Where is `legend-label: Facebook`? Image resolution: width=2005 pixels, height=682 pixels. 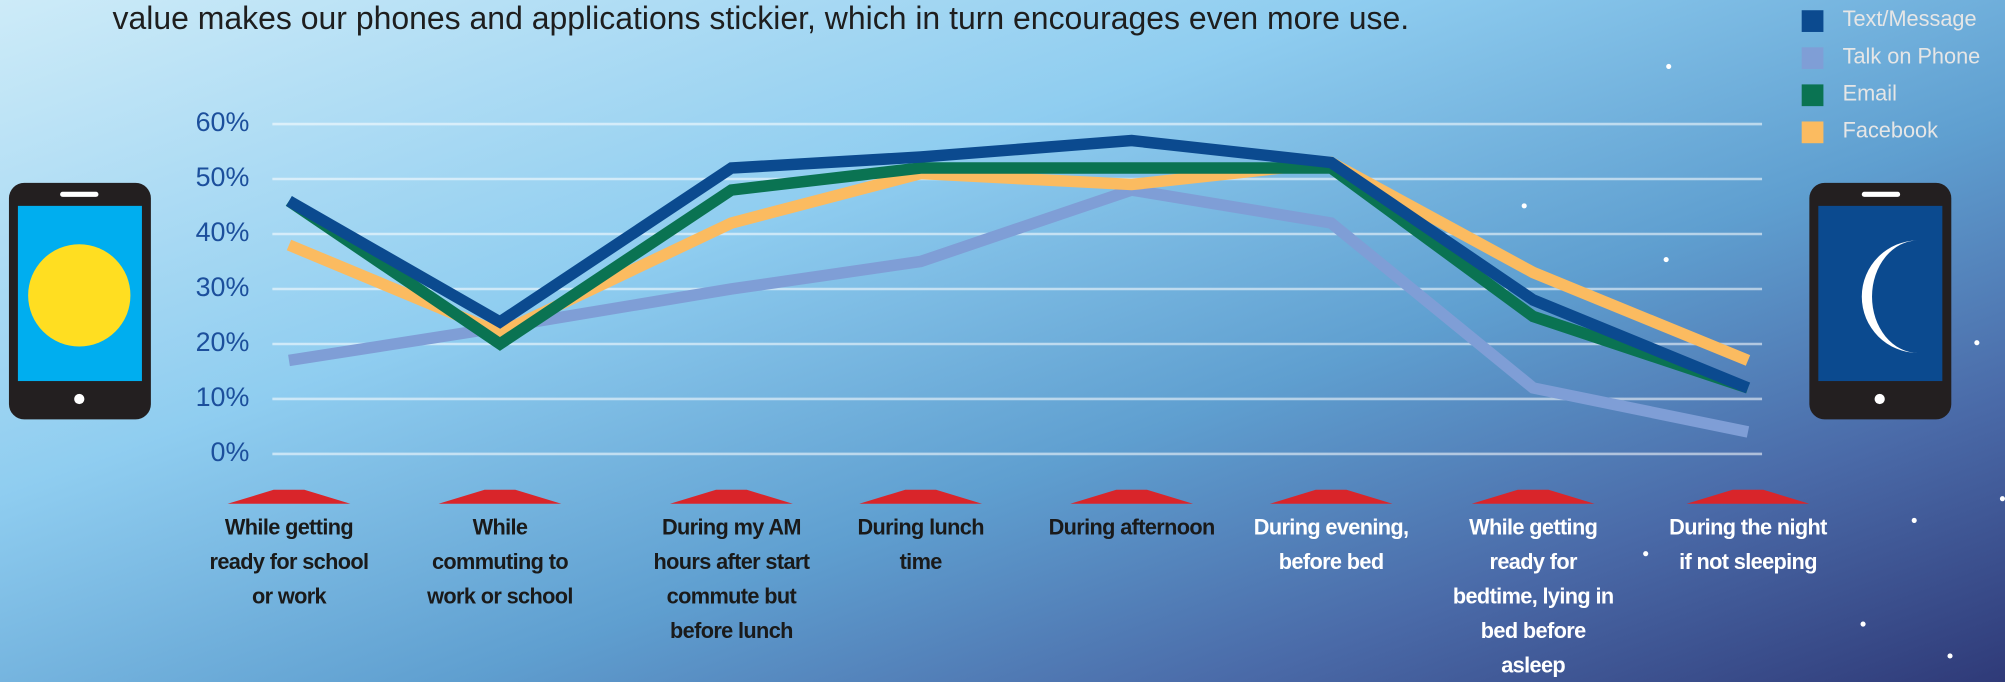
legend-label: Facebook is located at coordinates (1891, 129).